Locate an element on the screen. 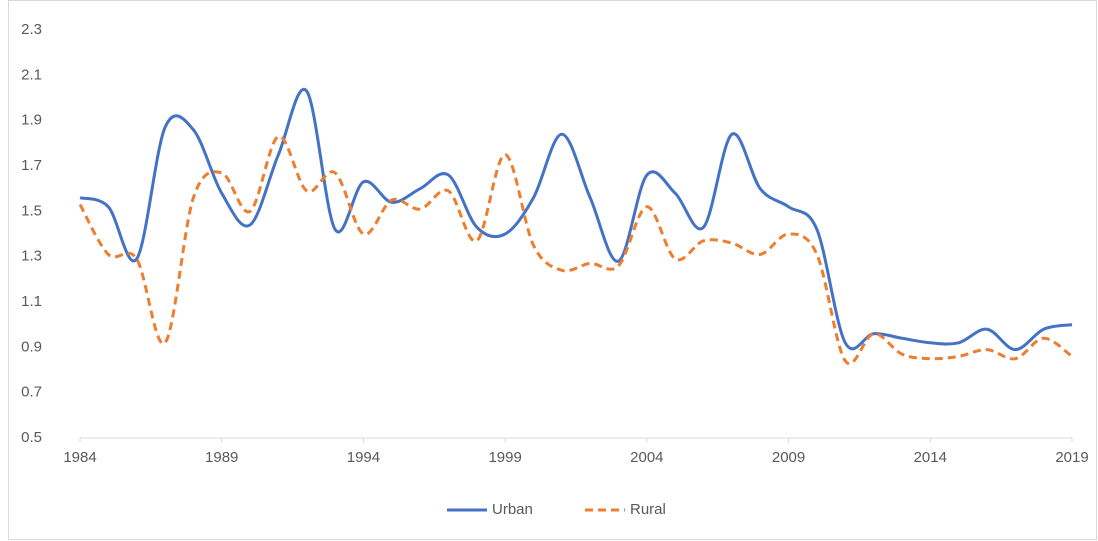 This screenshot has height=541, width=1098. y-tick-label: 1.9 is located at coordinates (31, 120).